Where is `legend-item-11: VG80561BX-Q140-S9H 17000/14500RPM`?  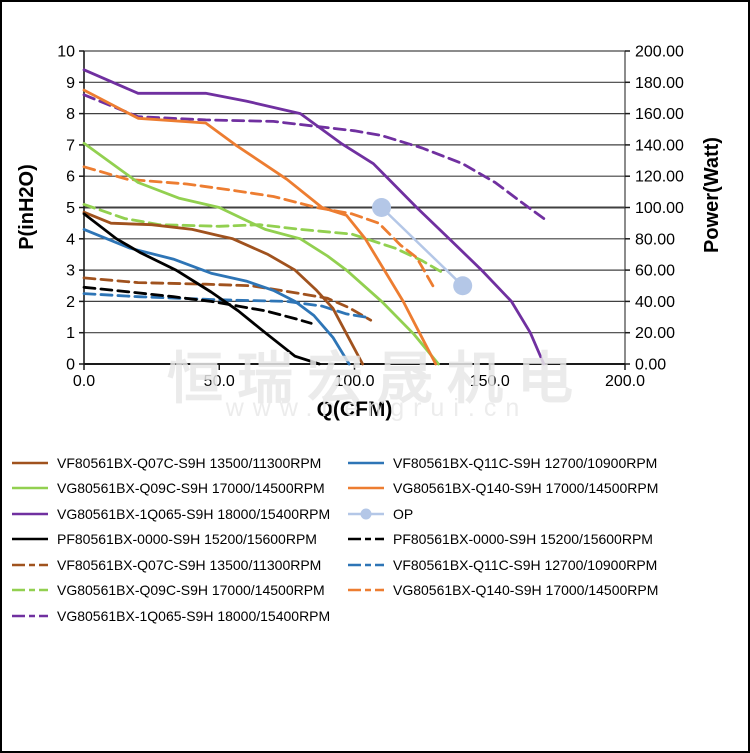
legend-item-11: VG80561BX-Q140-S9H 17000/14500RPM is located at coordinates (546, 591).